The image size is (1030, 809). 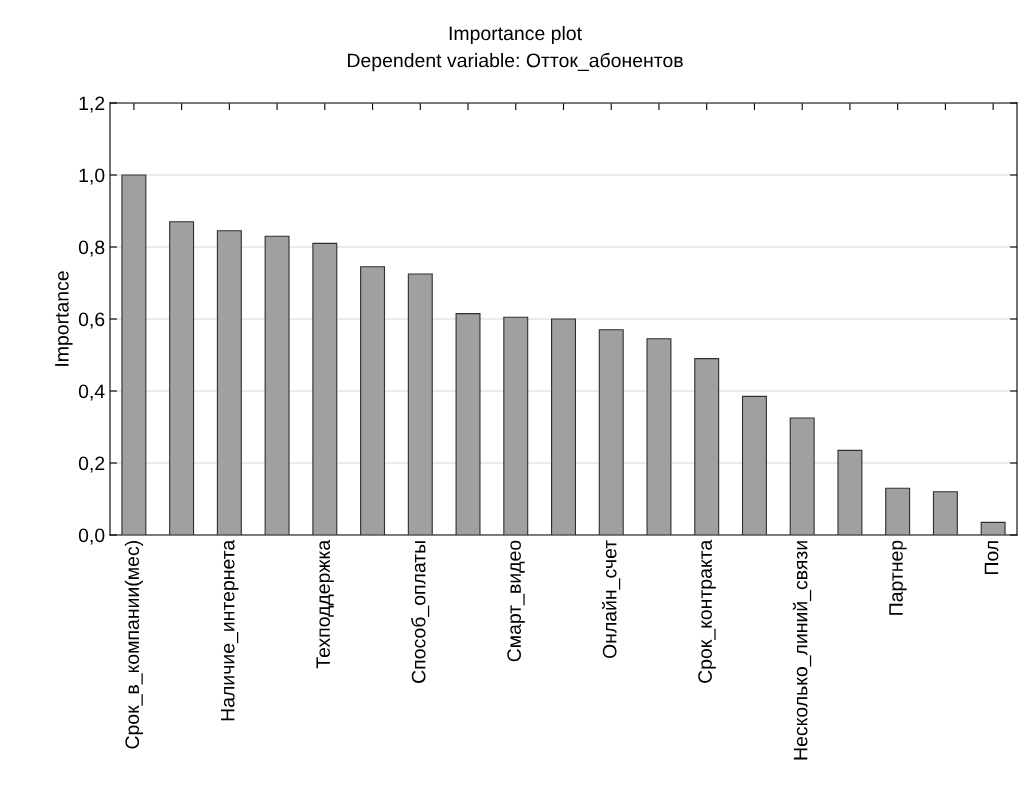 I want to click on x-tick-label: Несколько_линий_связи, so click(x=802, y=650).